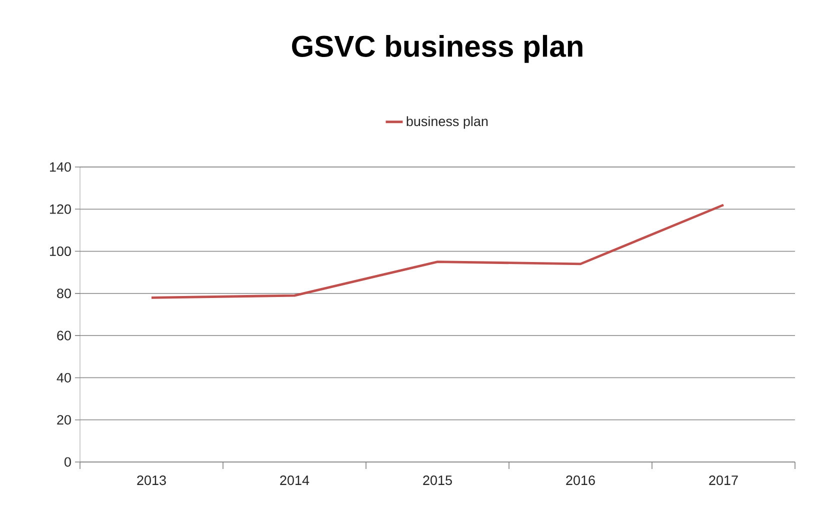  What do you see at coordinates (60, 167) in the screenshot?
I see `y-tick-label: 140` at bounding box center [60, 167].